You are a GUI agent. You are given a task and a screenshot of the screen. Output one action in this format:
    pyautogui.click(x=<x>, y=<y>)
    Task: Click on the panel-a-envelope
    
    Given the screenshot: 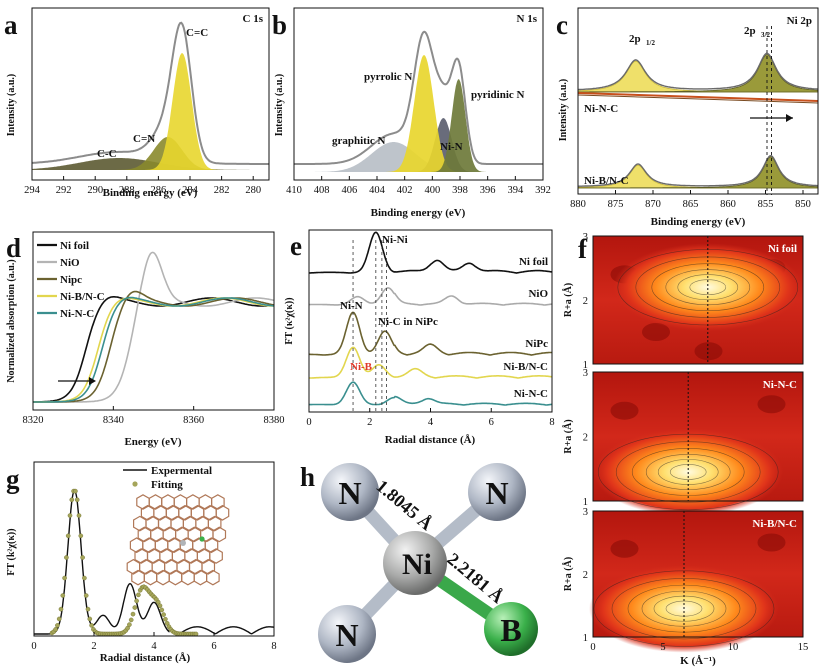 What is the action you would take?
    pyautogui.click(x=150, y=93)
    